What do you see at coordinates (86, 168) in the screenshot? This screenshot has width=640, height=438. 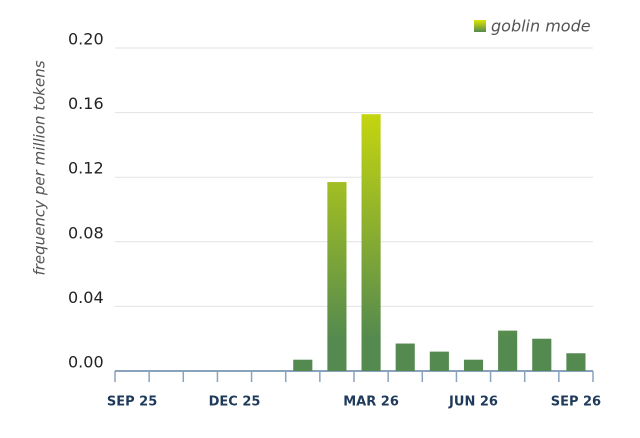 I see `y-tick-label: 0.12` at bounding box center [86, 168].